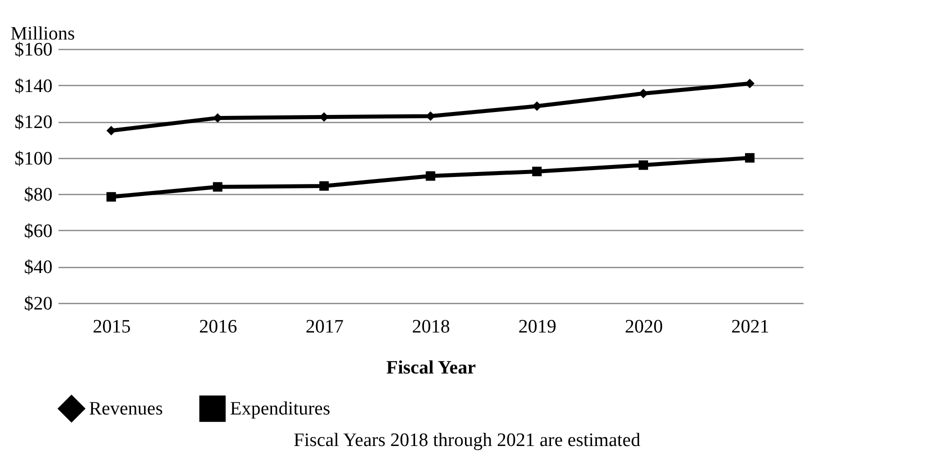 This screenshot has height=476, width=934. Describe the element at coordinates (431, 327) in the screenshot. I see `x-tick-label: 2018` at that location.